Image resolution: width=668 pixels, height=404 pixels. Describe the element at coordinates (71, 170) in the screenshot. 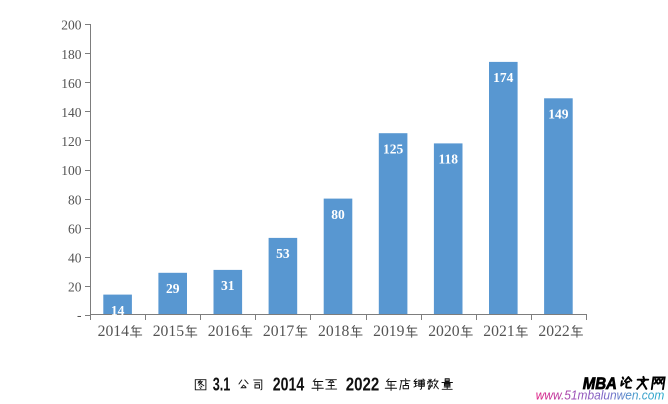

I see `svg-text: 100` at that location.